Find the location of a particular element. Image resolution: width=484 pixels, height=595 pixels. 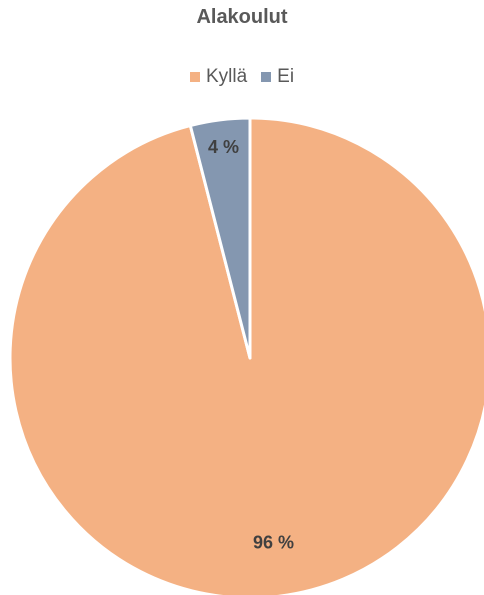

chart-title: Alakoulut is located at coordinates (242, 17).